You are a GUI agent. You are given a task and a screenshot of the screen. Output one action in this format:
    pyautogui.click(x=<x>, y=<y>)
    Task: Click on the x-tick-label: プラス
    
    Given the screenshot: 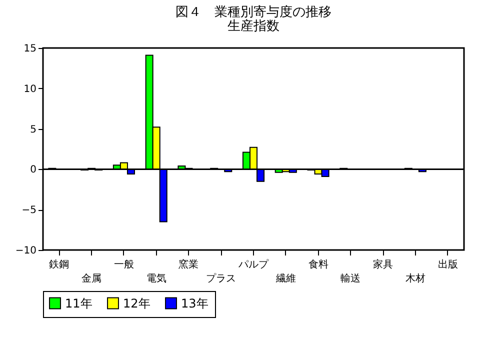 What is the action you would take?
    pyautogui.click(x=221, y=278)
    